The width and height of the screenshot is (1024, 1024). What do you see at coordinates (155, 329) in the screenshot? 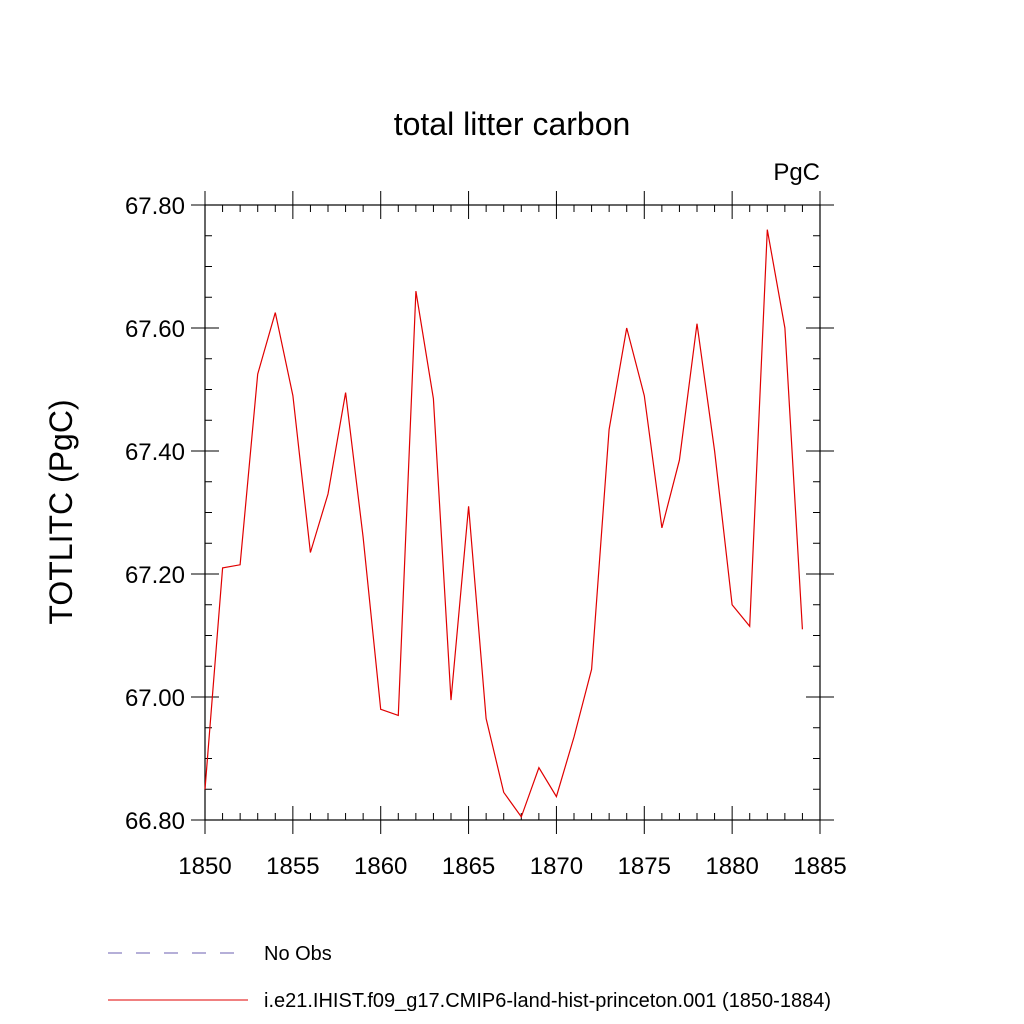
I see `y-tick-label: 67.60` at bounding box center [155, 329].